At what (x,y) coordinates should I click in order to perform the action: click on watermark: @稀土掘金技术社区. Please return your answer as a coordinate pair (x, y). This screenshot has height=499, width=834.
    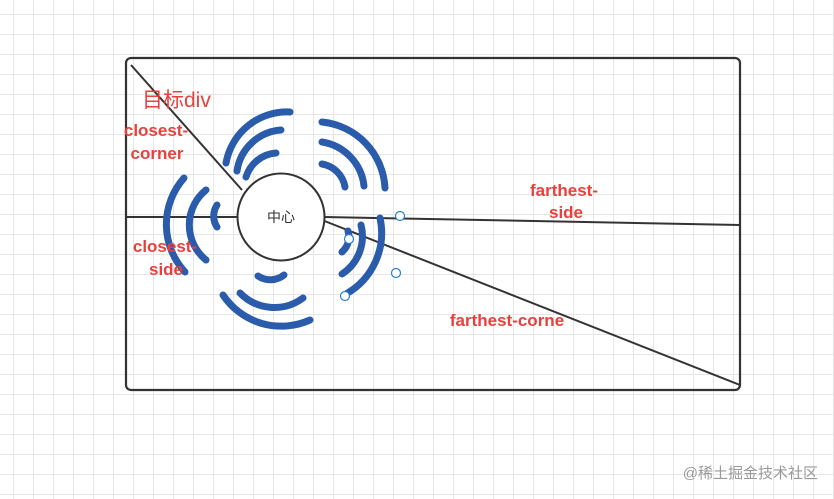
    Looking at the image, I should click on (750, 473).